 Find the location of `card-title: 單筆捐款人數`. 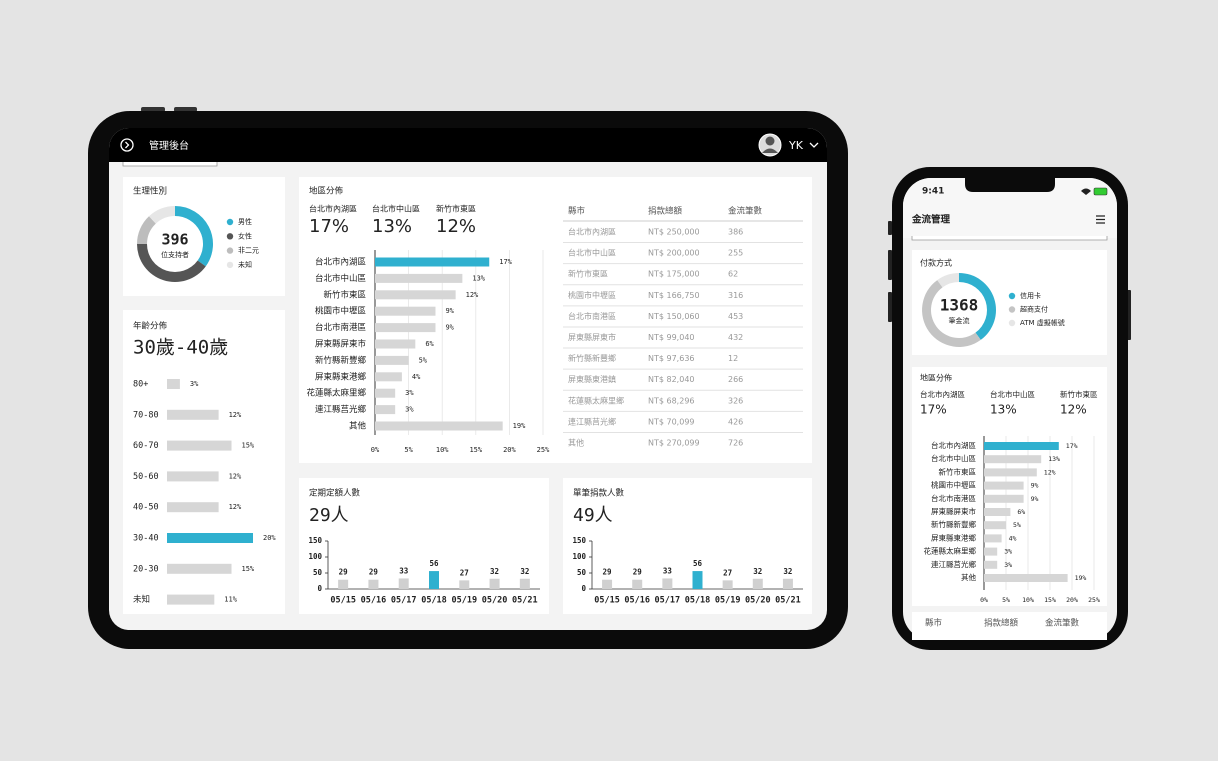

card-title: 單筆捐款人數 is located at coordinates (599, 493).